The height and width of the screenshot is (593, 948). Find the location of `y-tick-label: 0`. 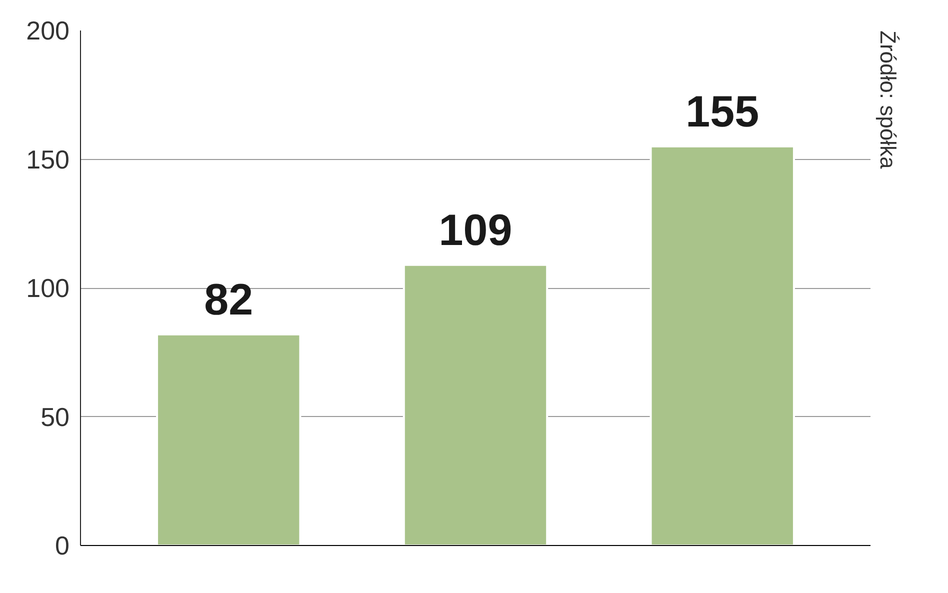

y-tick-label: 0 is located at coordinates (62, 545).